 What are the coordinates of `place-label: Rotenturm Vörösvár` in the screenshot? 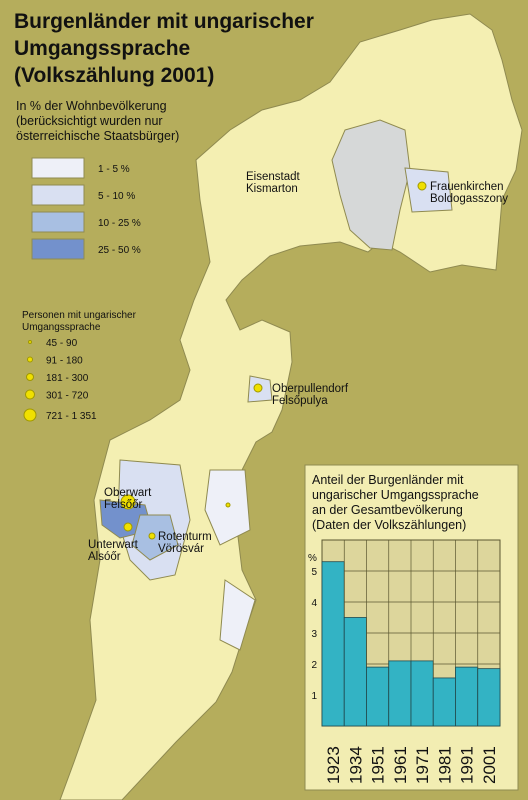 It's located at (185, 543).